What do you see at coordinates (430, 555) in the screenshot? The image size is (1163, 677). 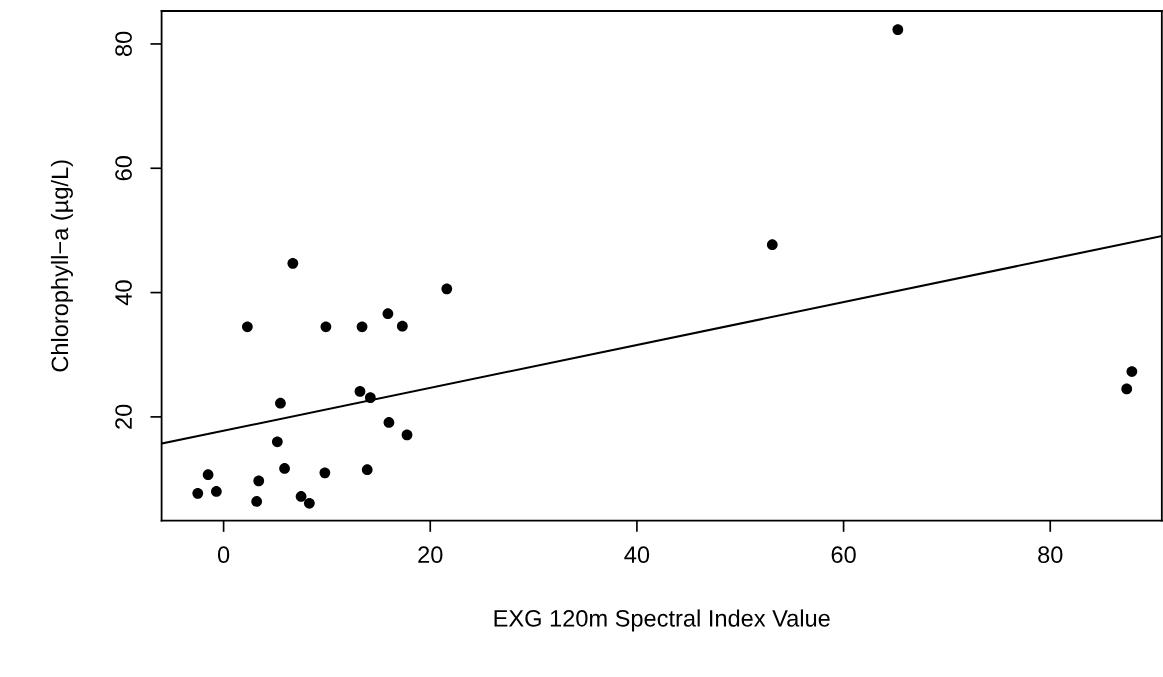 I see `x-tick-label: 20` at bounding box center [430, 555].